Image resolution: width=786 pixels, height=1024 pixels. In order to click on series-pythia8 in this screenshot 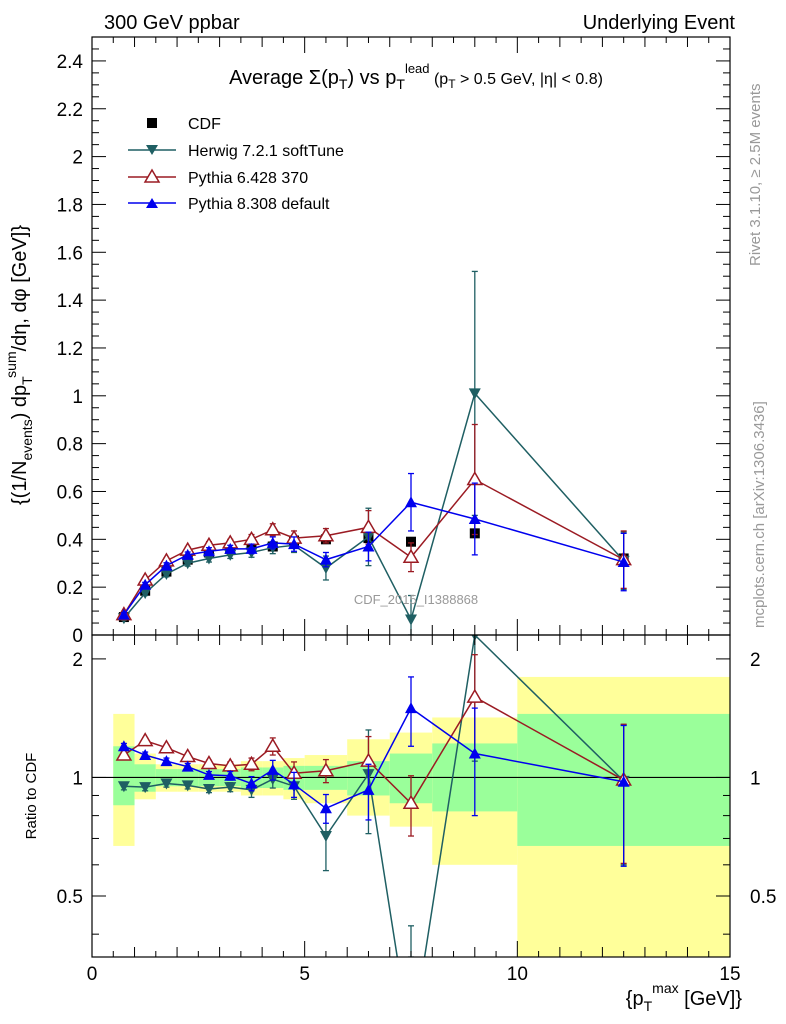, I will do `click(373, 546)`.